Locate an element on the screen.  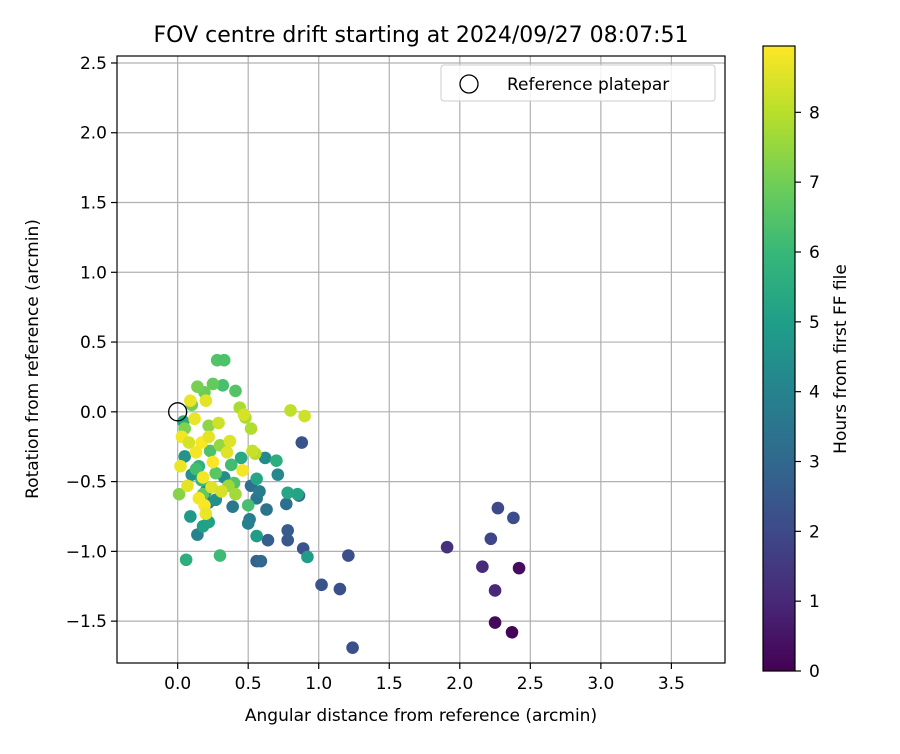
colorbar-tick-label: 5 is located at coordinates (814, 323).